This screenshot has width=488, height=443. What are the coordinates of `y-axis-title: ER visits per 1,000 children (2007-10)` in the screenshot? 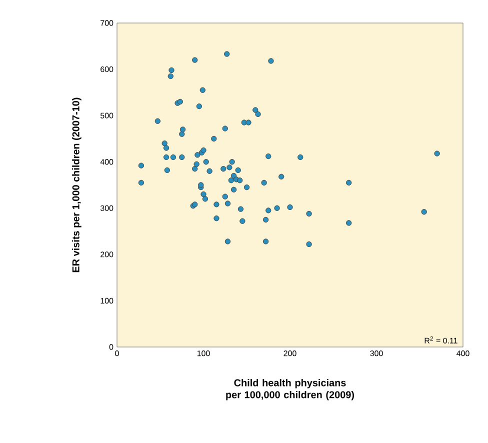 It's located at (77, 185).